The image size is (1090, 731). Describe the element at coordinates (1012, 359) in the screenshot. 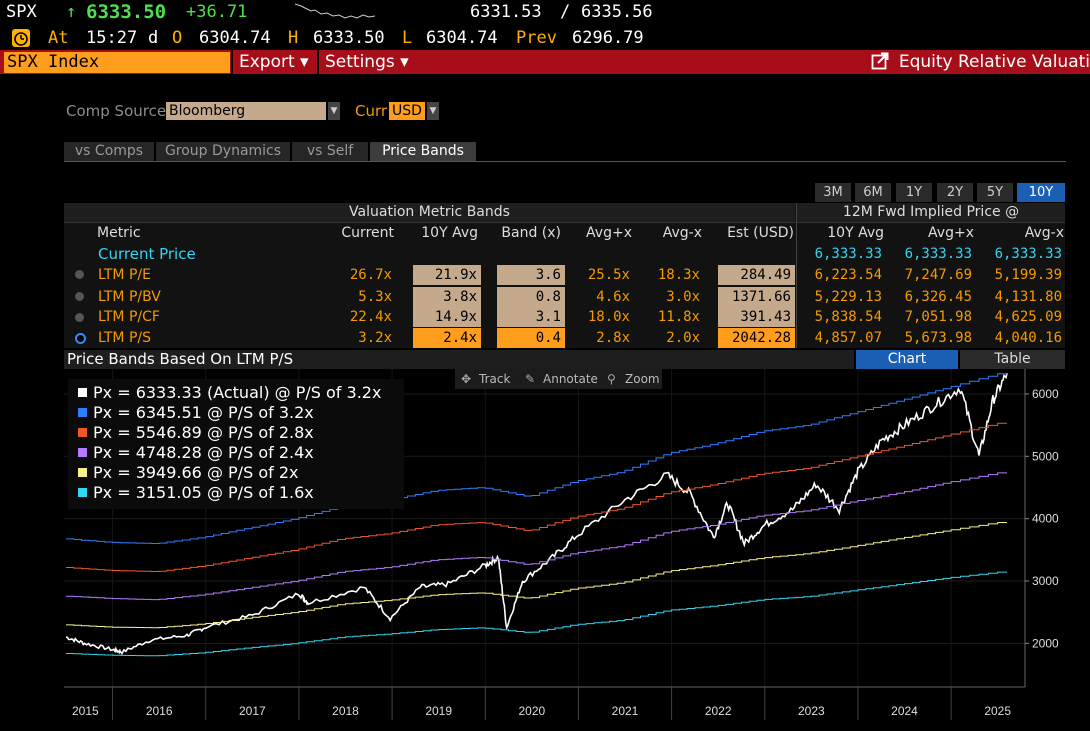

I see `table-view-button: Table` at that location.